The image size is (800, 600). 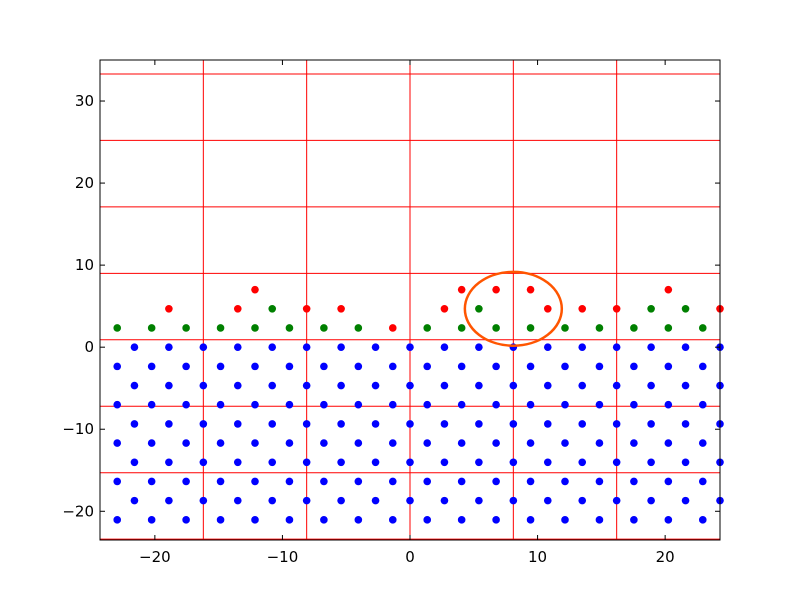 I want to click on x-tick-label: −20, so click(x=155, y=557).